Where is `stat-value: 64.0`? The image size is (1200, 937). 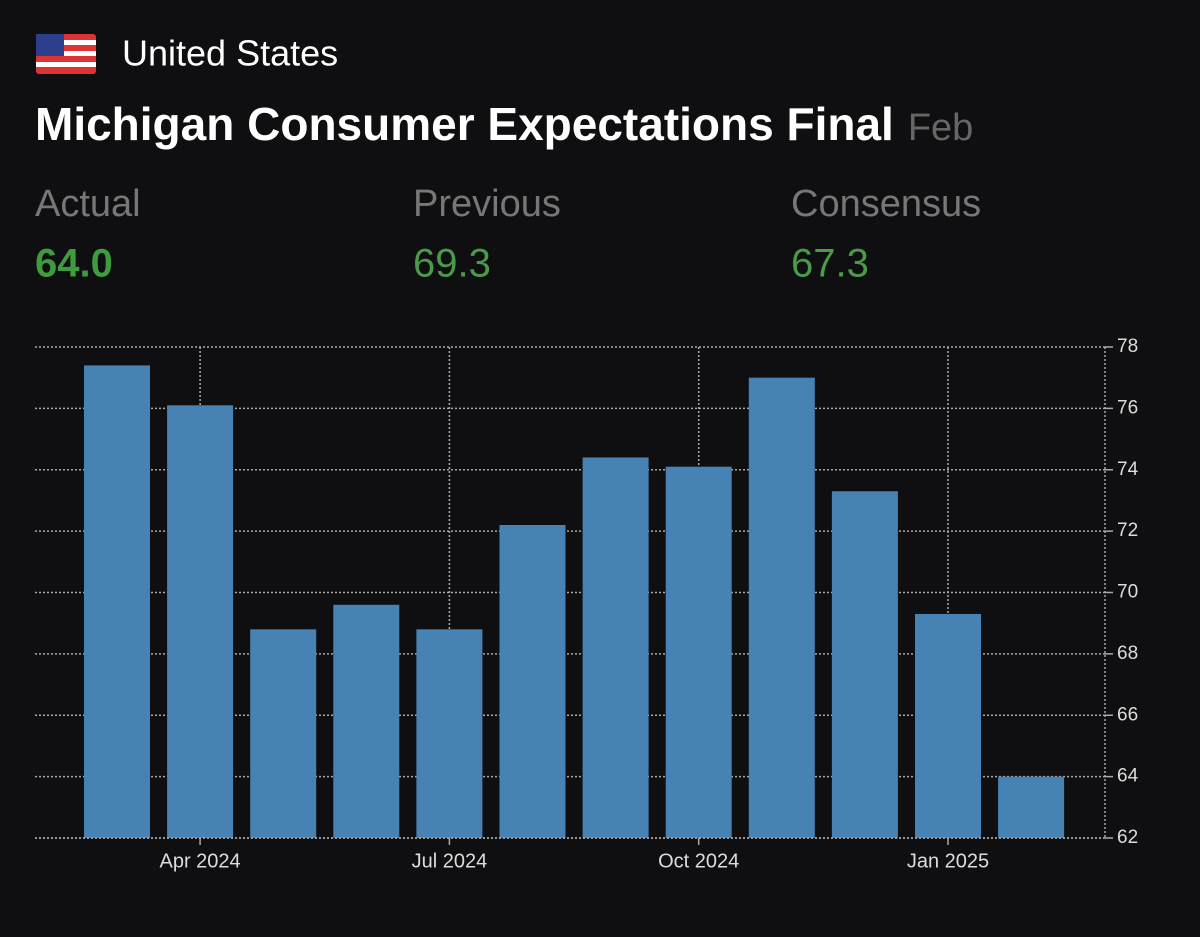 stat-value: 64.0 is located at coordinates (74, 264).